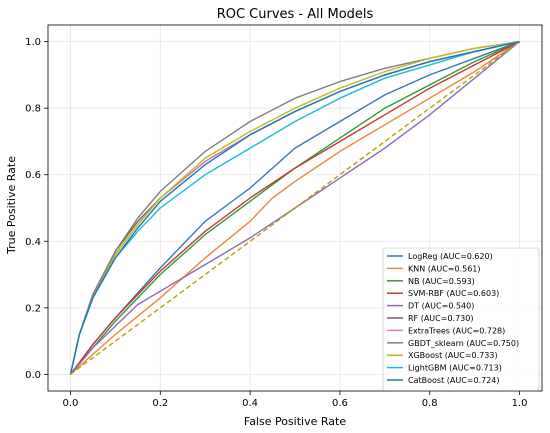 The height and width of the screenshot is (433, 550). I want to click on legend-label: DT (AUC=0.540), so click(441, 306).